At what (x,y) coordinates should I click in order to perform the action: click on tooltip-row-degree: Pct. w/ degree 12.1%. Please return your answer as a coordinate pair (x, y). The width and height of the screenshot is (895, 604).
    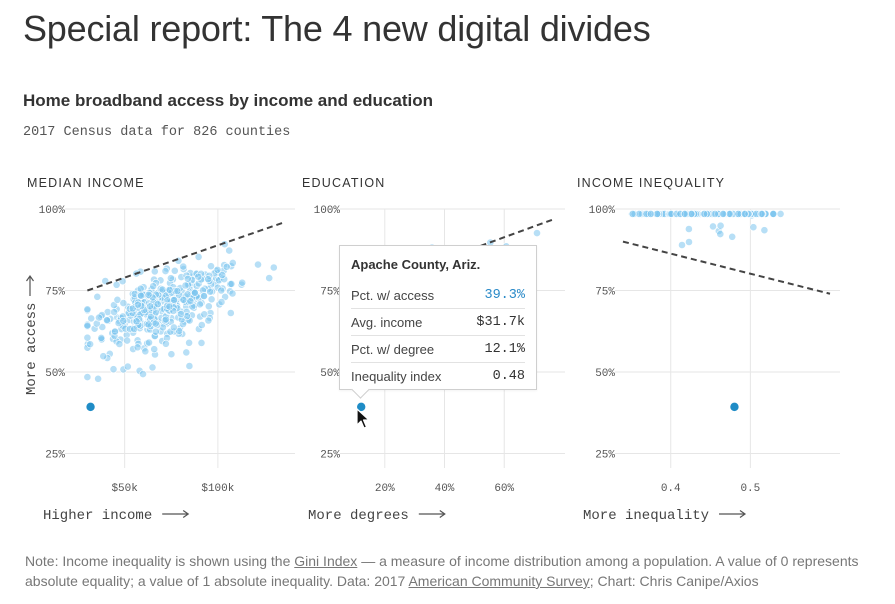
    Looking at the image, I should click on (438, 349).